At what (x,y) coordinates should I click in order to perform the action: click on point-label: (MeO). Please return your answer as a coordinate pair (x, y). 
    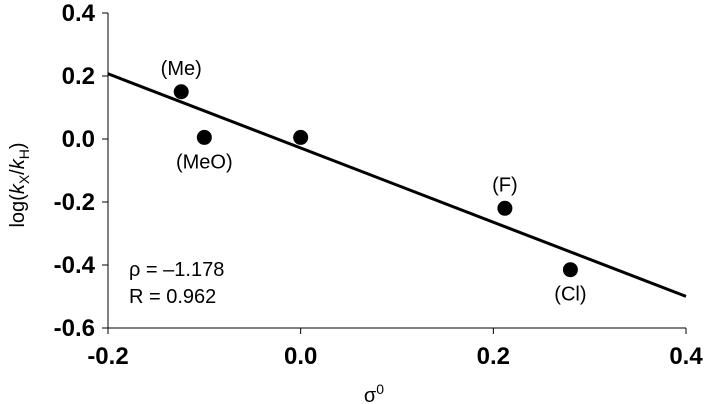
    Looking at the image, I should click on (204, 162).